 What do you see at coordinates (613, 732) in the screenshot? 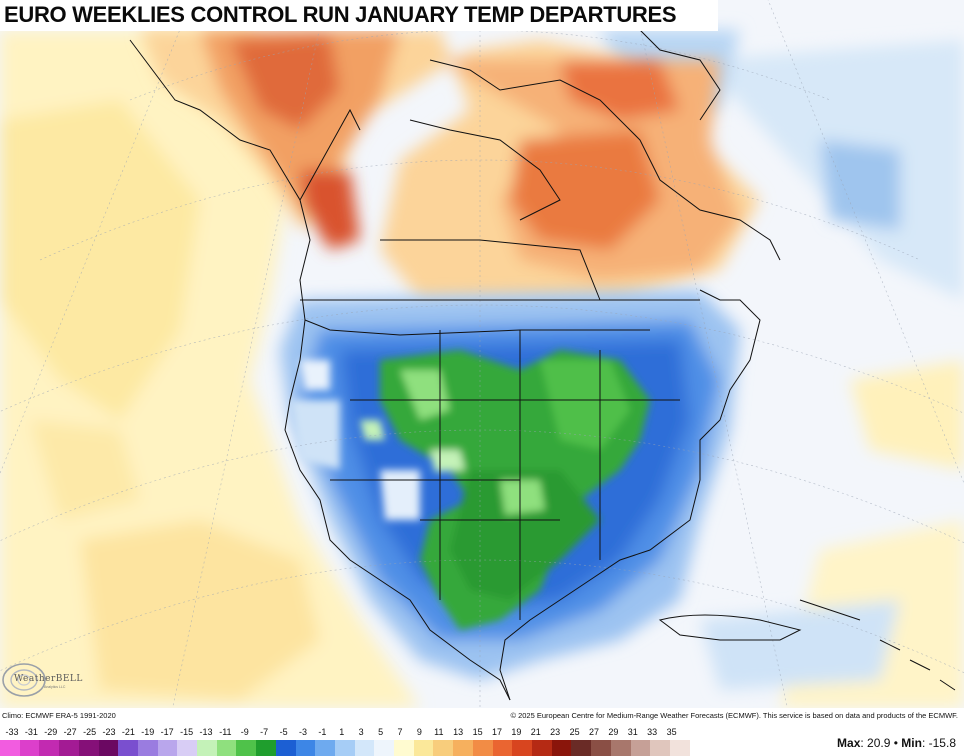
I see `legend-label: 29` at bounding box center [613, 732].